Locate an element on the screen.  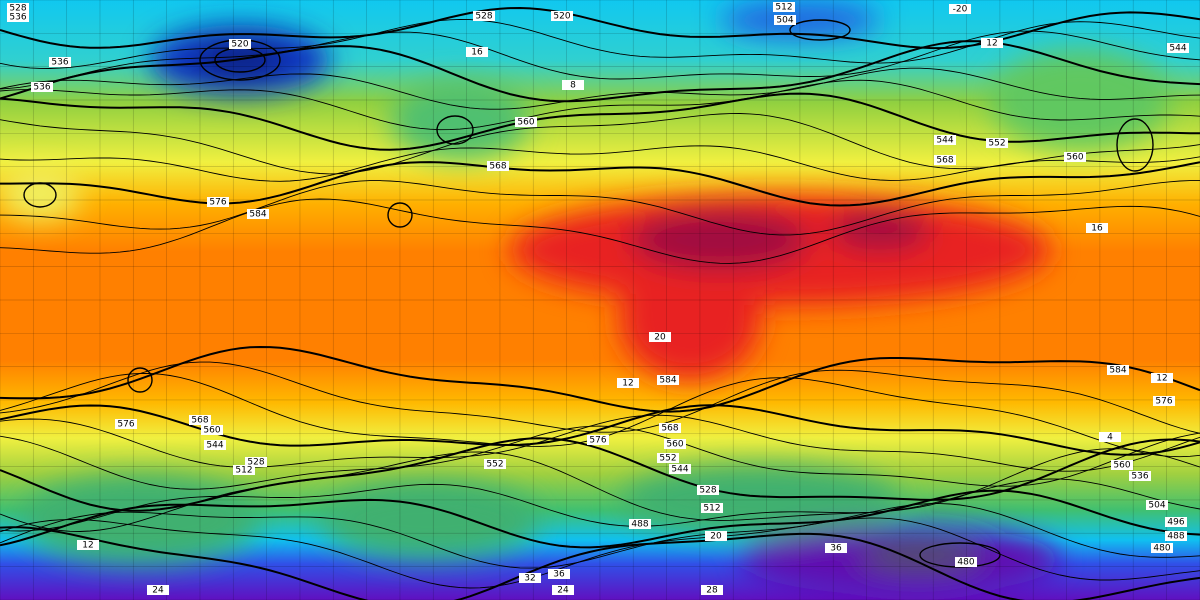
contour-label: 4 is located at coordinates (1110, 438).